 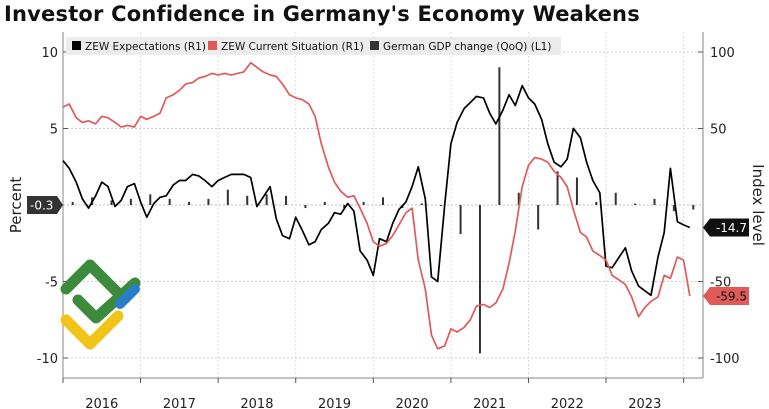 I want to click on x-tick-label: 2018, so click(x=256, y=403).